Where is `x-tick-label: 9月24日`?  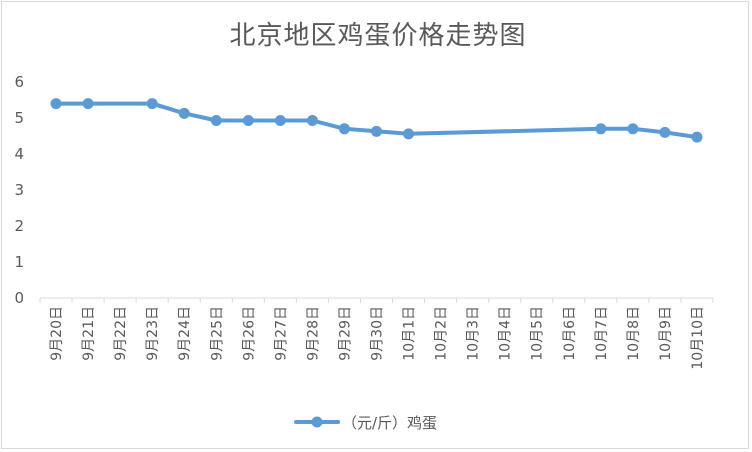
x-tick-label: 9月24日 is located at coordinates (185, 333).